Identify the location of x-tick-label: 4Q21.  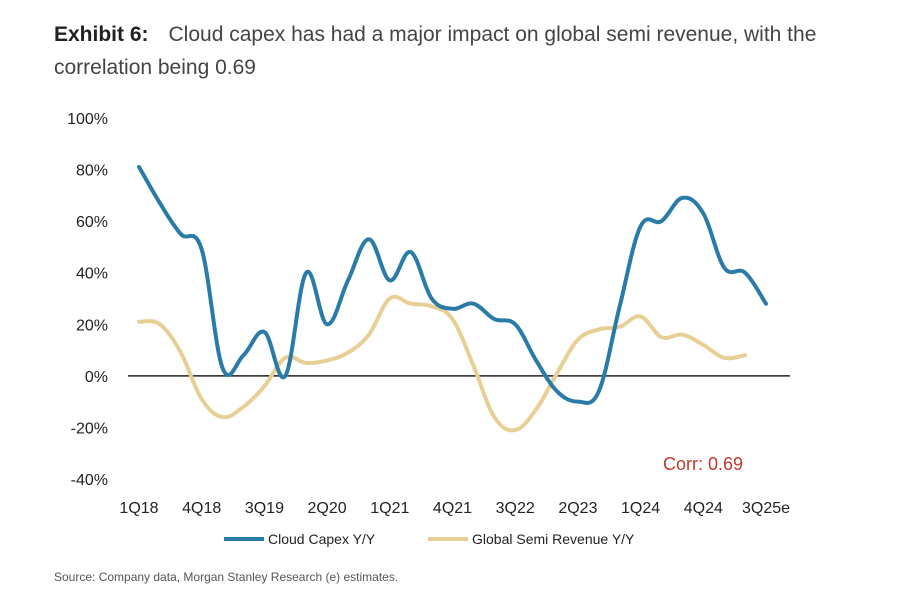
(452, 508).